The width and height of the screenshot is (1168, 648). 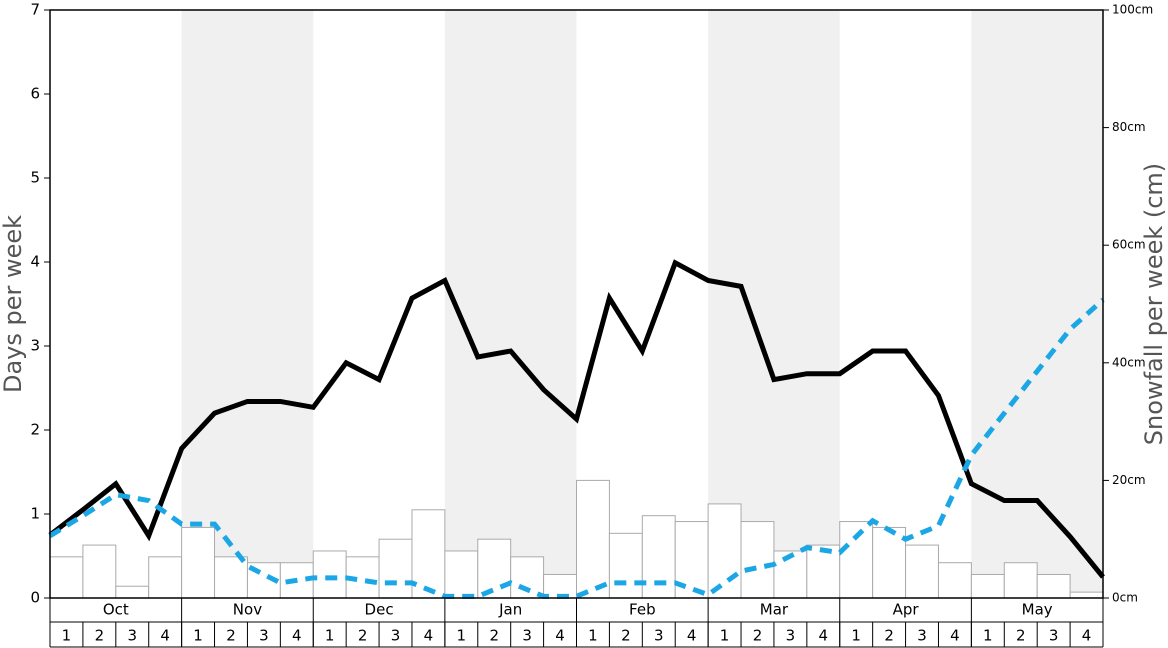 I want to click on month-label: Oct, so click(x=116, y=610).